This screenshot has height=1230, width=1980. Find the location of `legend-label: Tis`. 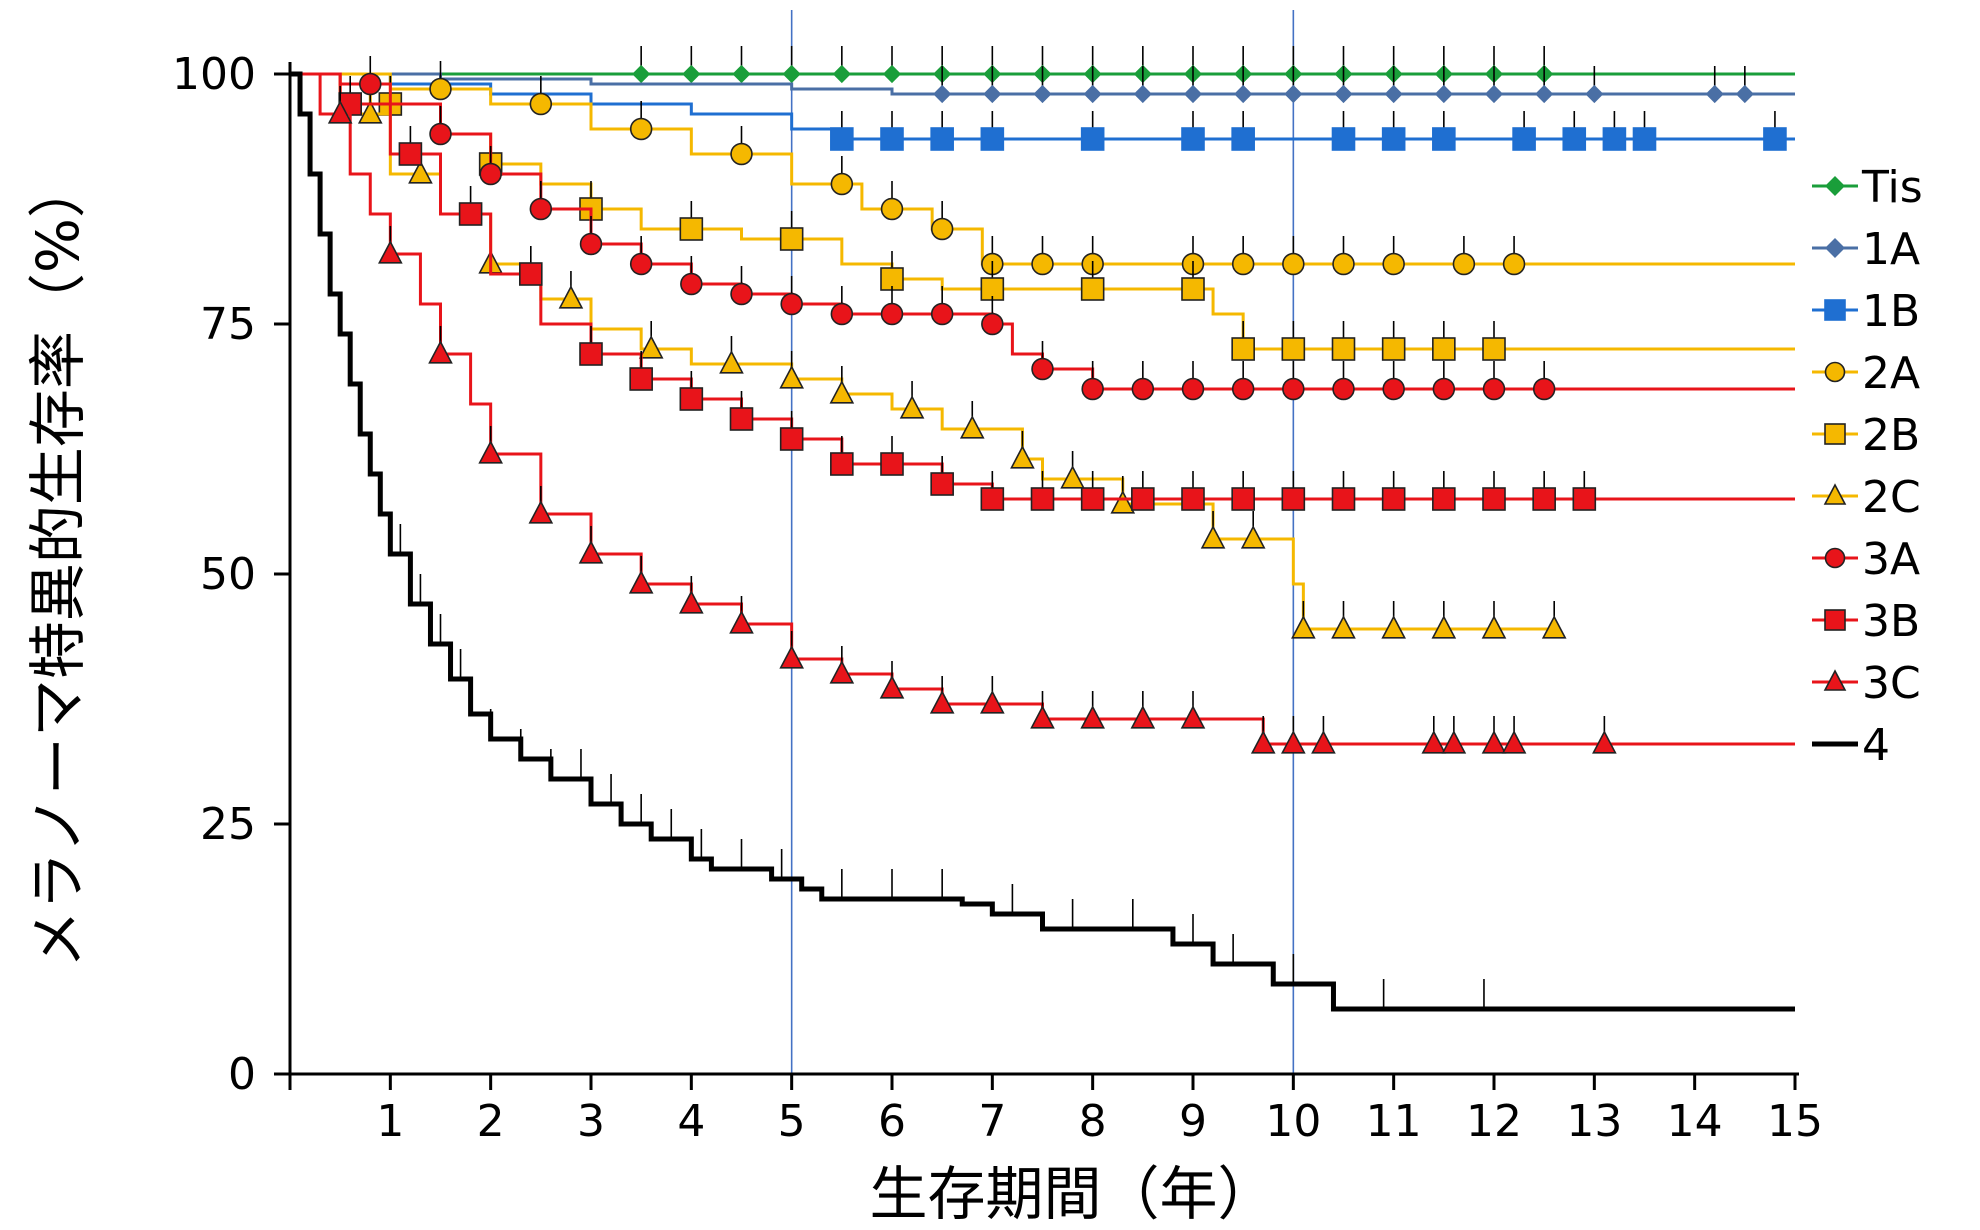

legend-label: Tis is located at coordinates (1892, 187).